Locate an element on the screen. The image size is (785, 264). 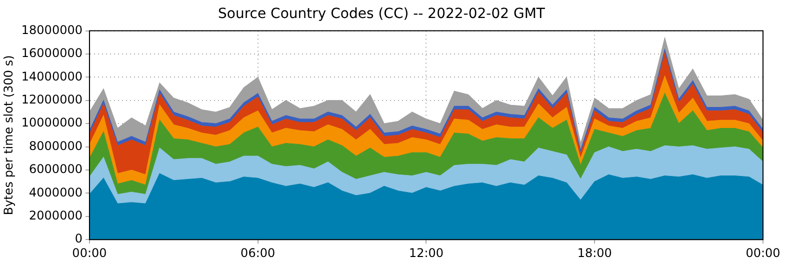
y-tick-label: 6000000 is located at coordinates (55, 169).